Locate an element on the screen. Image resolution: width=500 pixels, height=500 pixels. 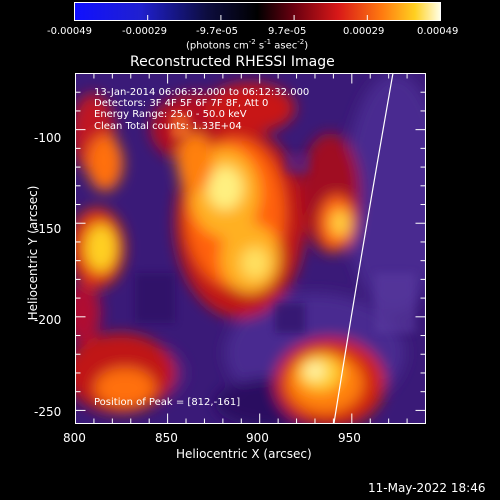
units-exponent: -1 is located at coordinates (268, 42).